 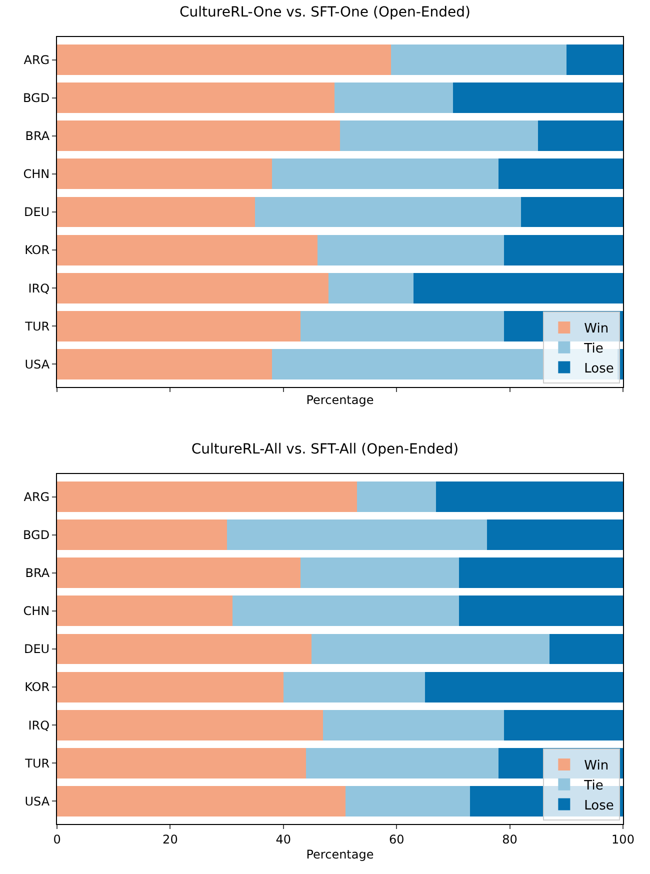 What do you see at coordinates (57, 839) in the screenshot?
I see `x-tick-label: 0` at bounding box center [57, 839].